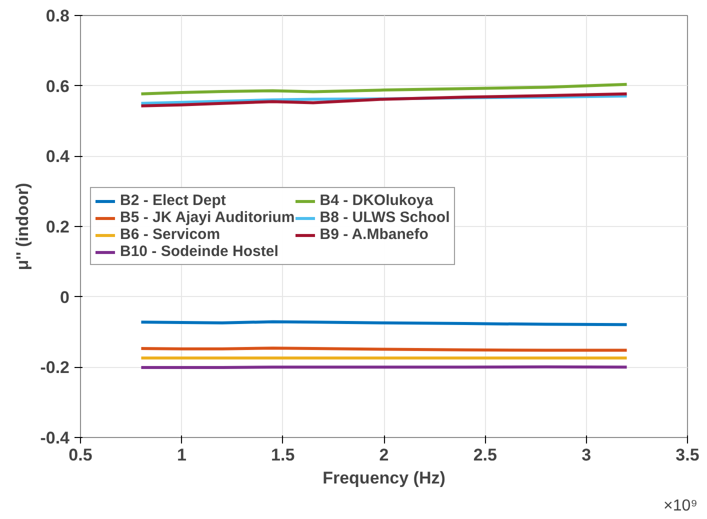 The image size is (707, 519). What do you see at coordinates (65, 297) in the screenshot?
I see `y-tick-label: 0` at bounding box center [65, 297].